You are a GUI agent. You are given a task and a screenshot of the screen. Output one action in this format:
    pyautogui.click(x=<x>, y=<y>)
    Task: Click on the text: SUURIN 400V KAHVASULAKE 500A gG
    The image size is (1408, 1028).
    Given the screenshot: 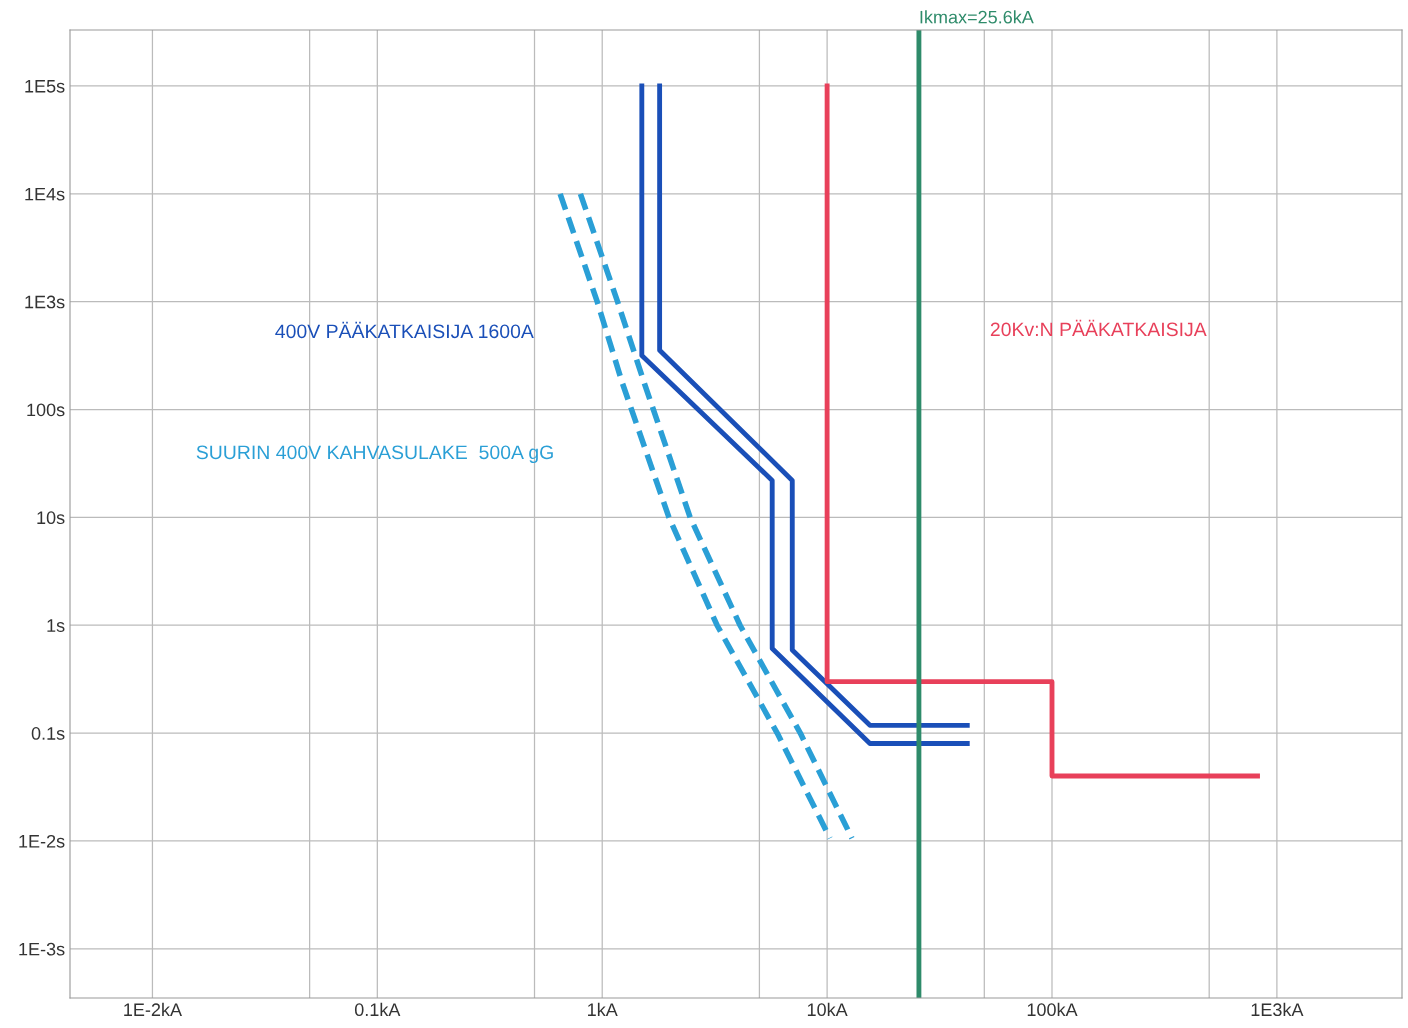 What is the action you would take?
    pyautogui.click(x=374, y=454)
    